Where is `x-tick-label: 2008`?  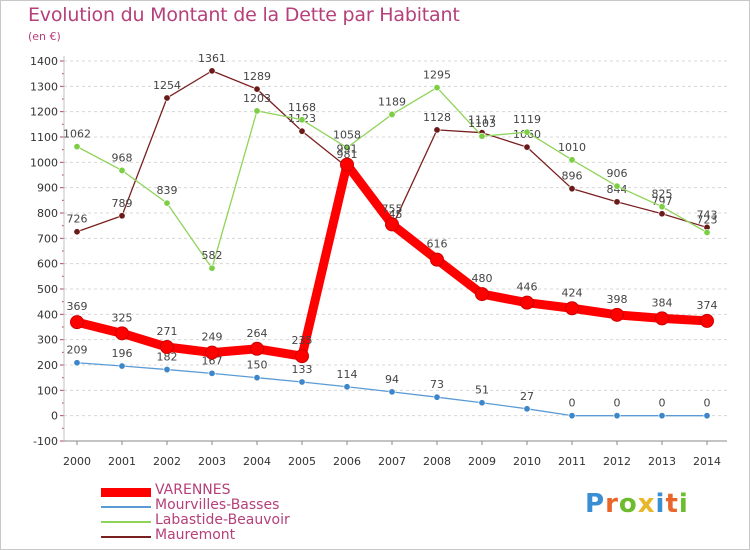 x-tick-label: 2008 is located at coordinates (437, 461).